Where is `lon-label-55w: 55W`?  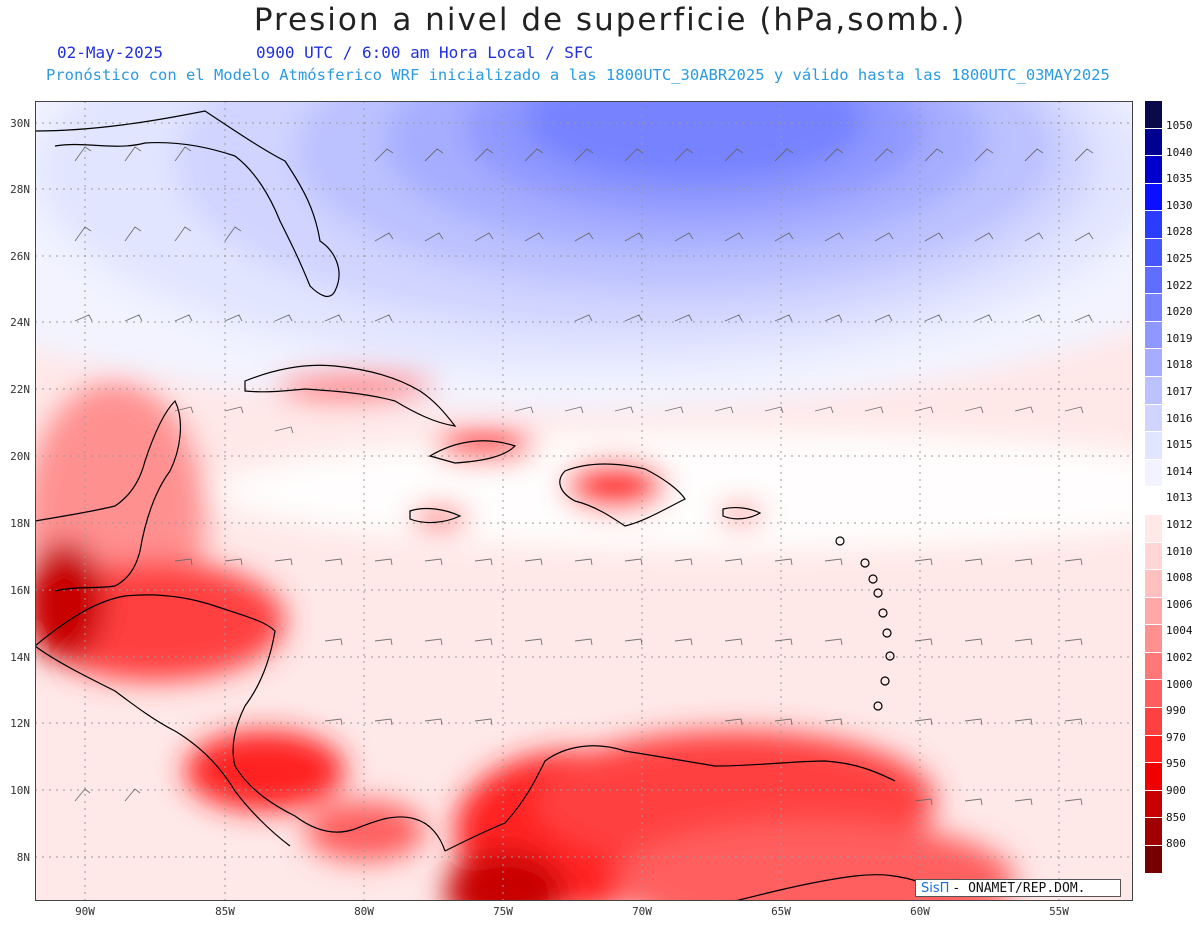 lon-label-55w: 55W is located at coordinates (1059, 911).